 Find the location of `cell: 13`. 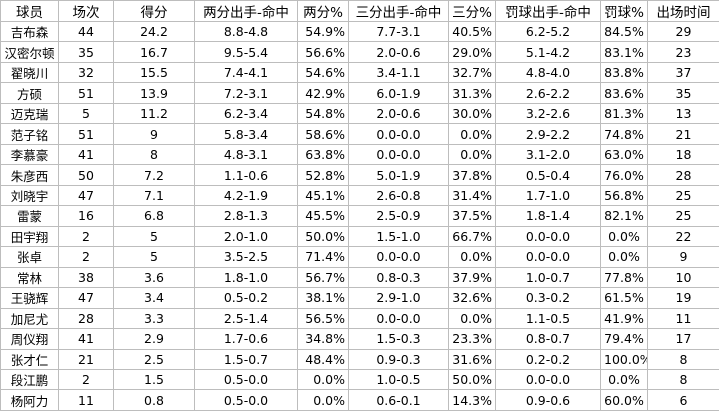

cell: 13 is located at coordinates (683, 113).